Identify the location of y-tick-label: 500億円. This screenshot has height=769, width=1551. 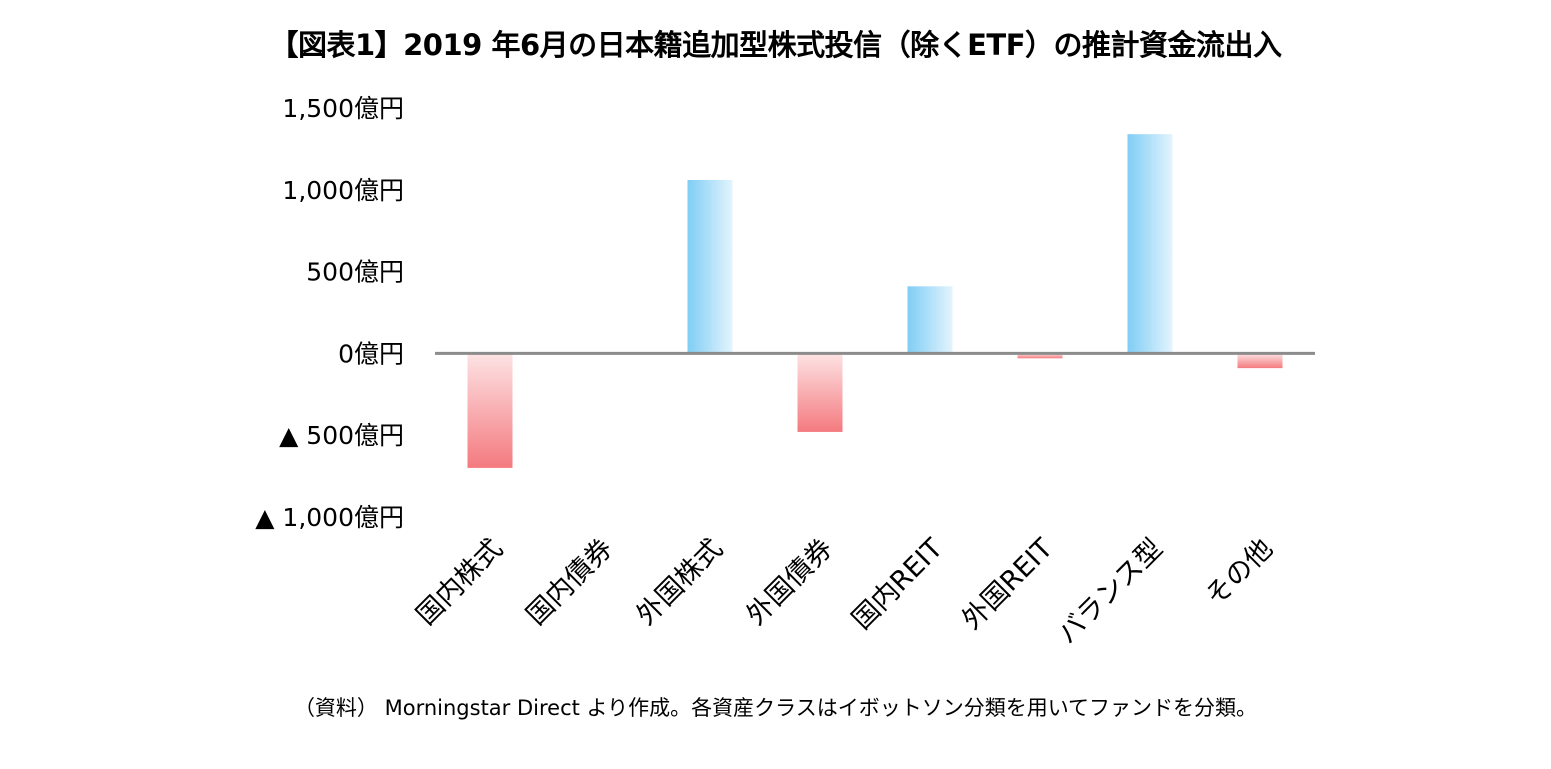
(355, 272).